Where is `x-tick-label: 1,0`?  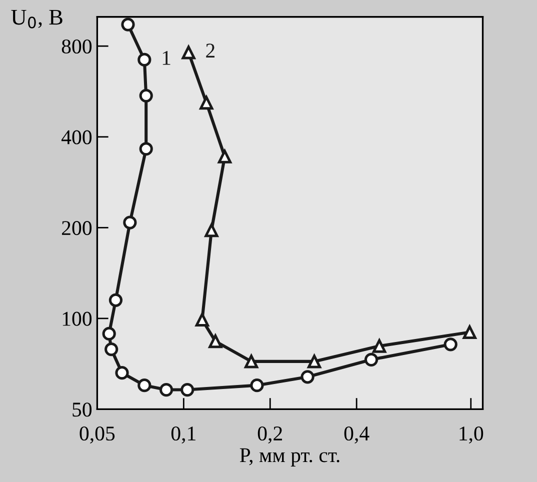
x-tick-label: 1,0 is located at coordinates (472, 435).